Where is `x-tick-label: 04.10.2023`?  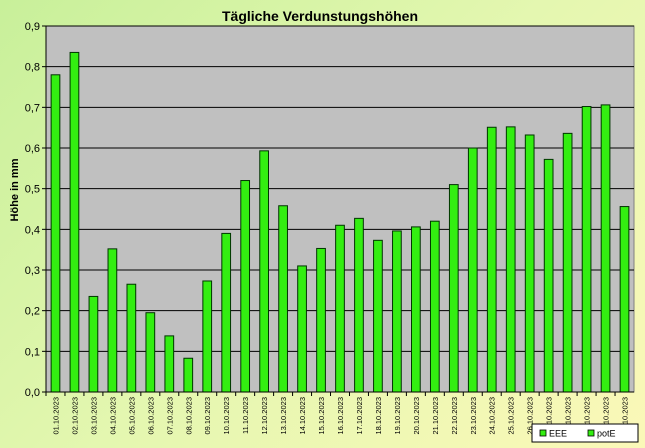 x-tick-label: 04.10.2023 is located at coordinates (112, 416).